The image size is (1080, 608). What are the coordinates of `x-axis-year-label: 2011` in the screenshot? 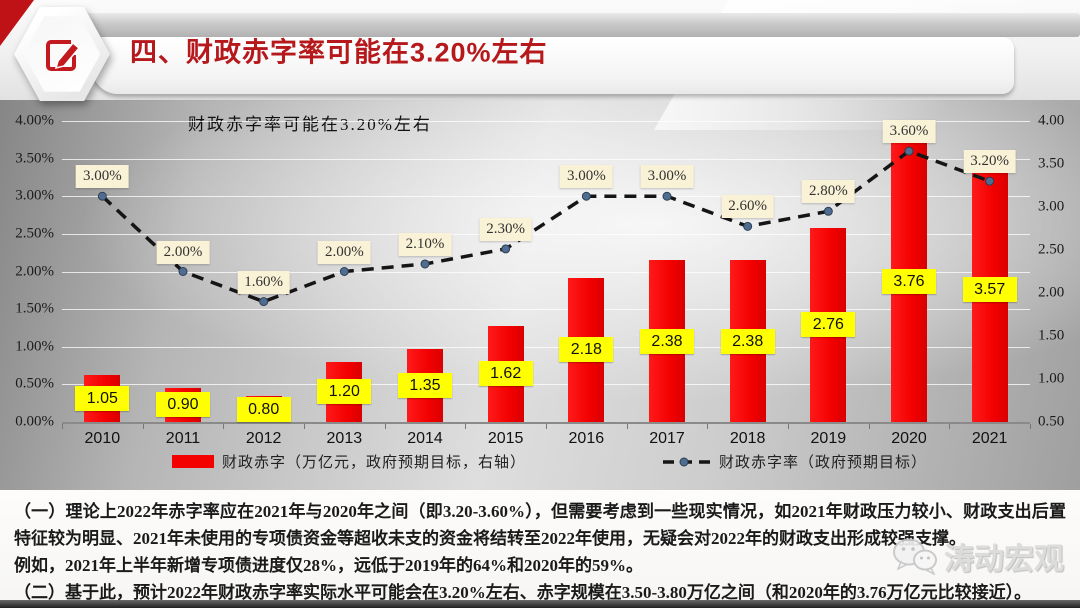 It's located at (183, 438).